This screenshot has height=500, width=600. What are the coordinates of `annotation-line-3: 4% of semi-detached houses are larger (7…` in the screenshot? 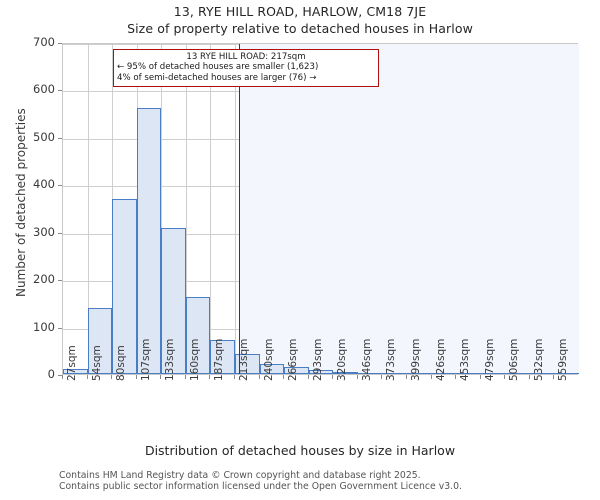 It's located at (217, 77).